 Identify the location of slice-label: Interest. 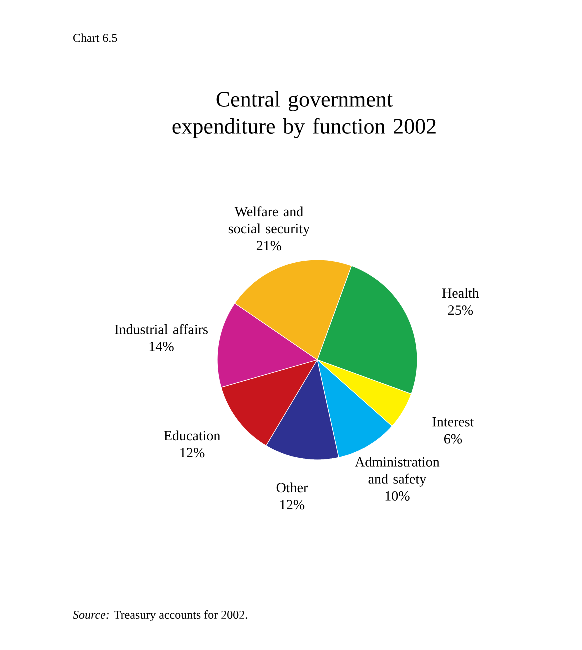
(453, 422).